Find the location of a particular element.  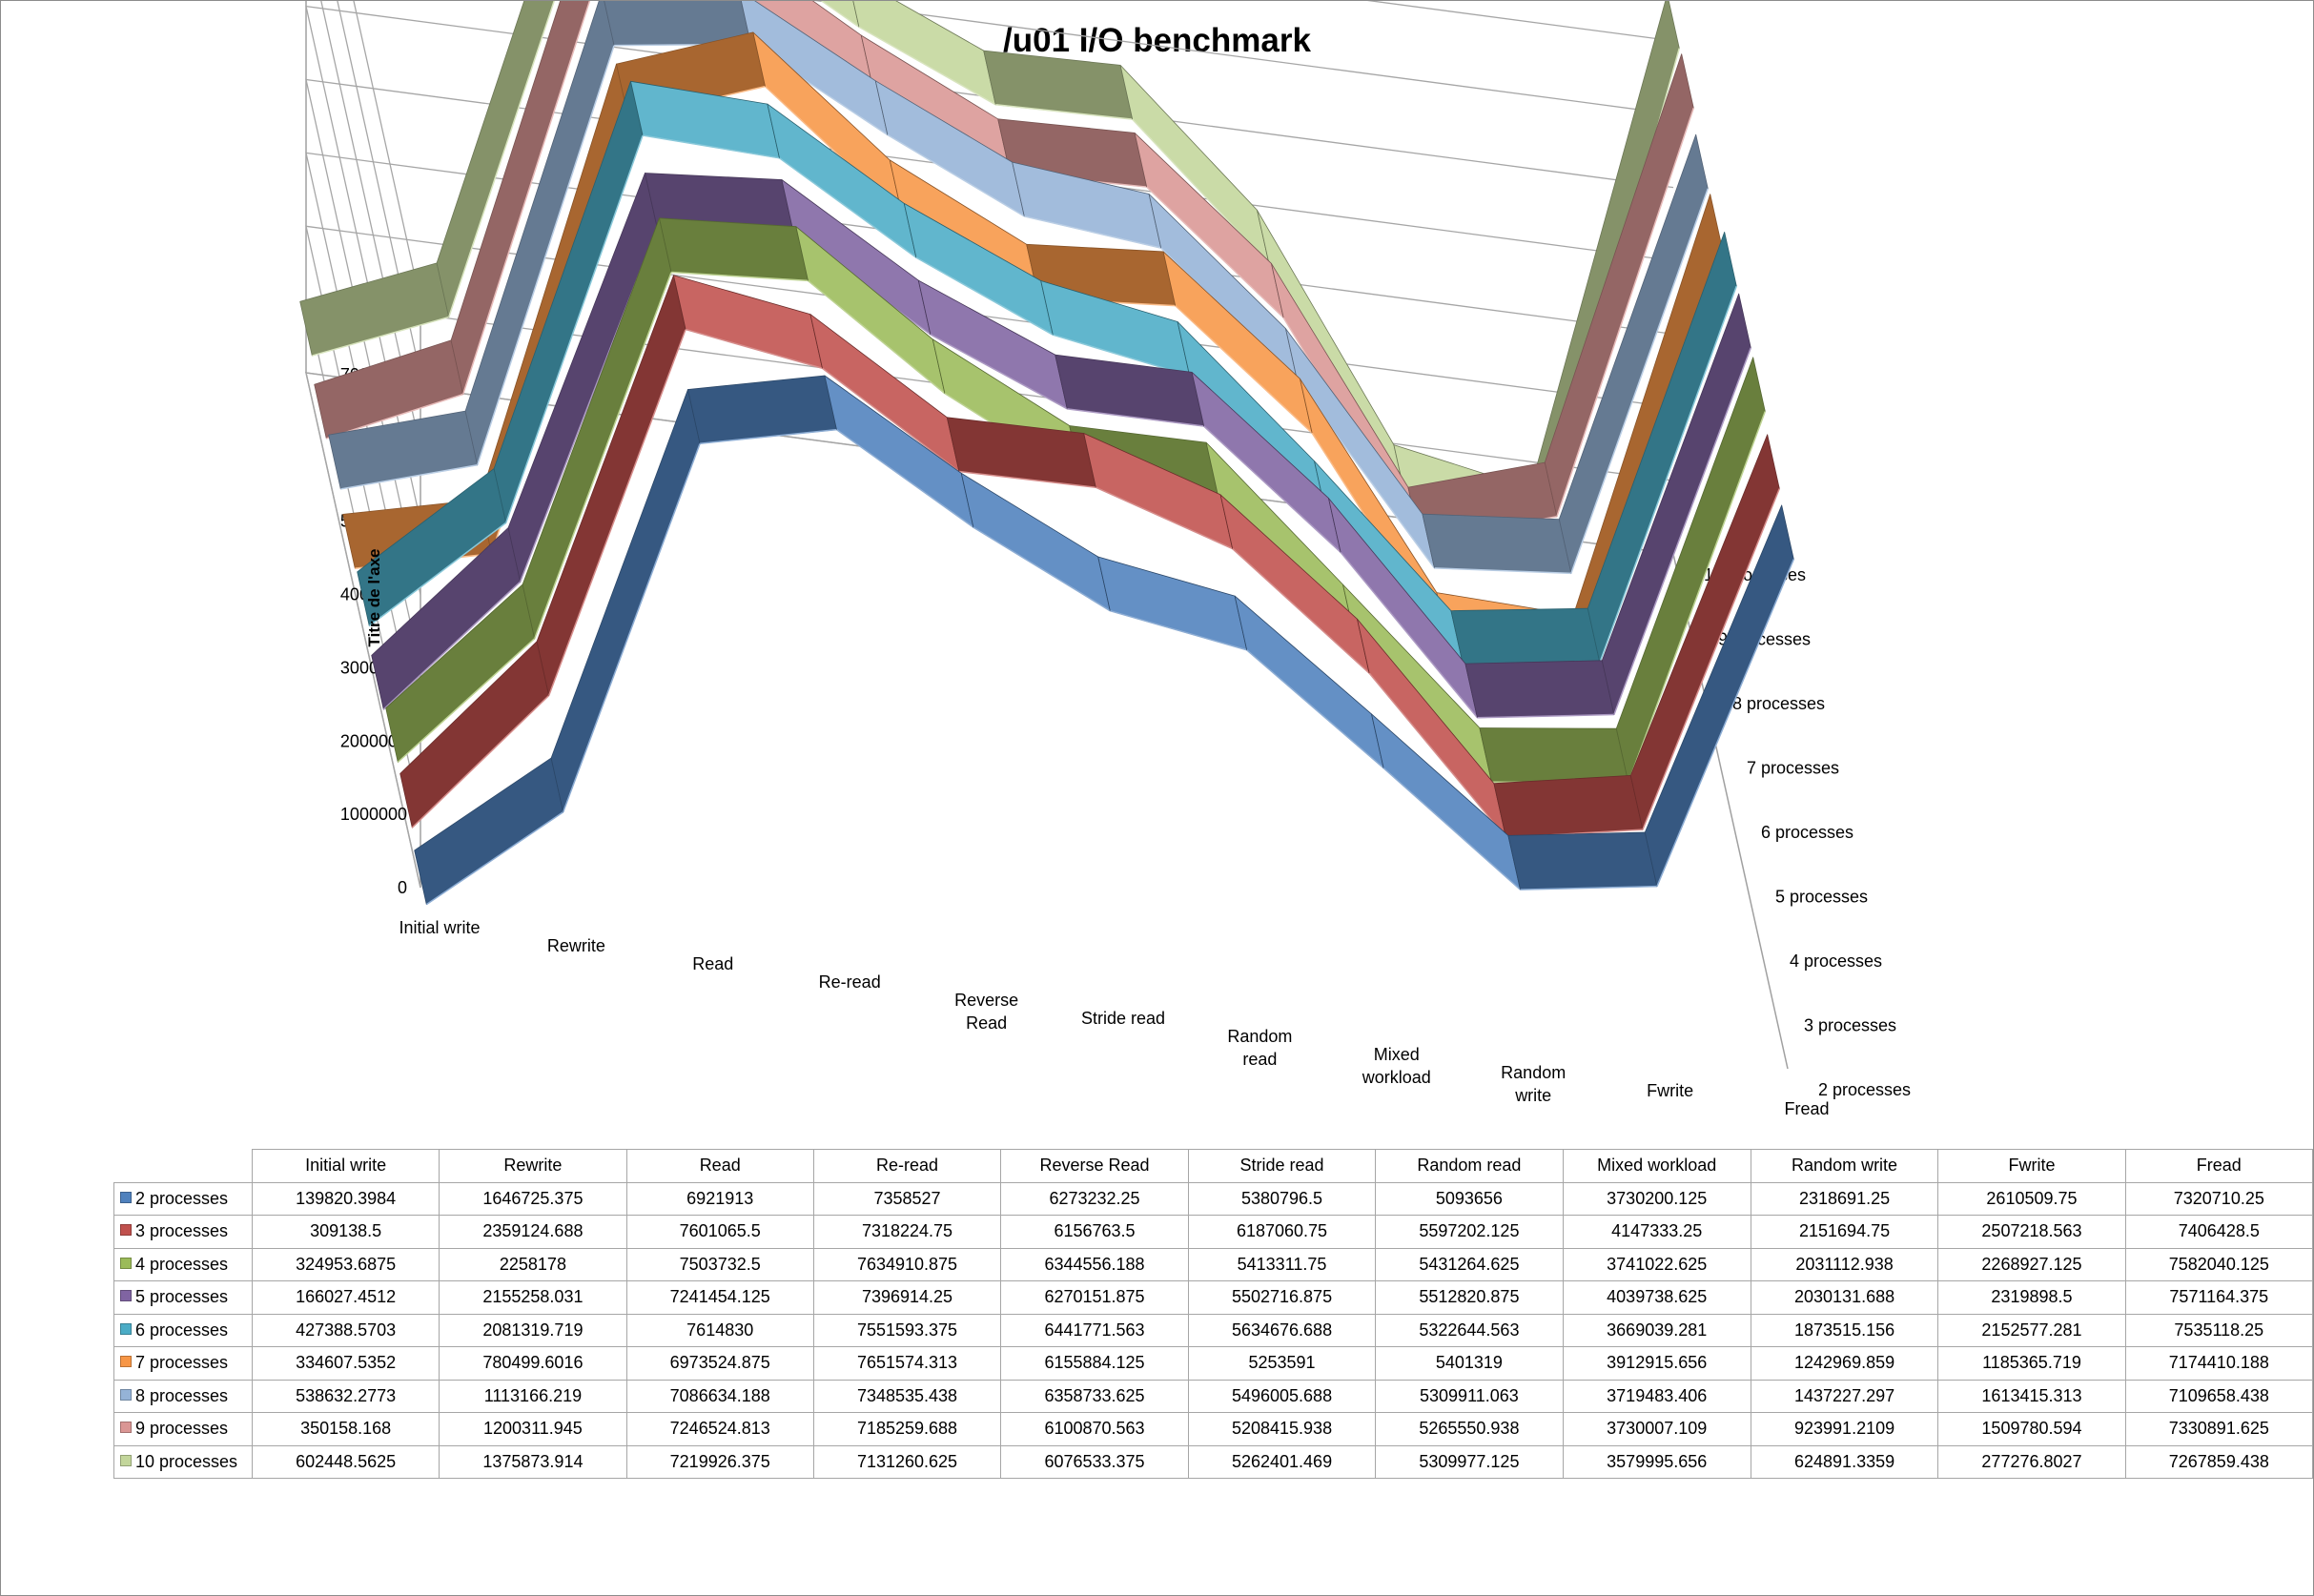

table-column-header: Fwrite is located at coordinates (2031, 1166).